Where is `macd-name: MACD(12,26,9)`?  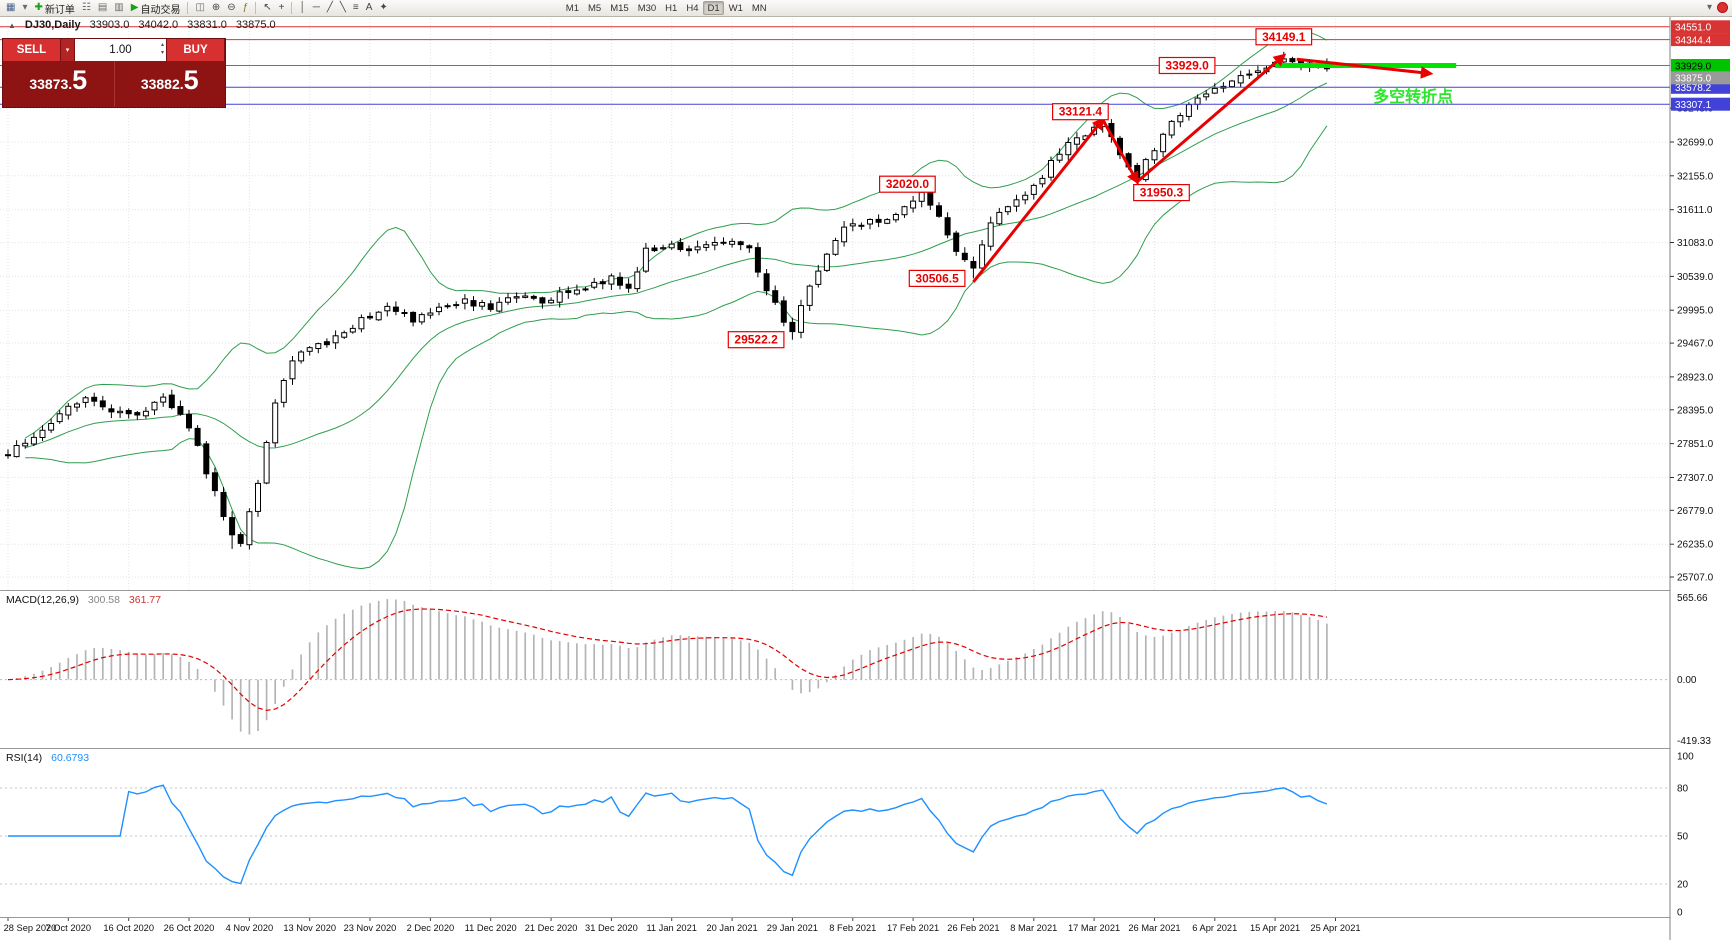 macd-name: MACD(12,26,9) is located at coordinates (42, 600).